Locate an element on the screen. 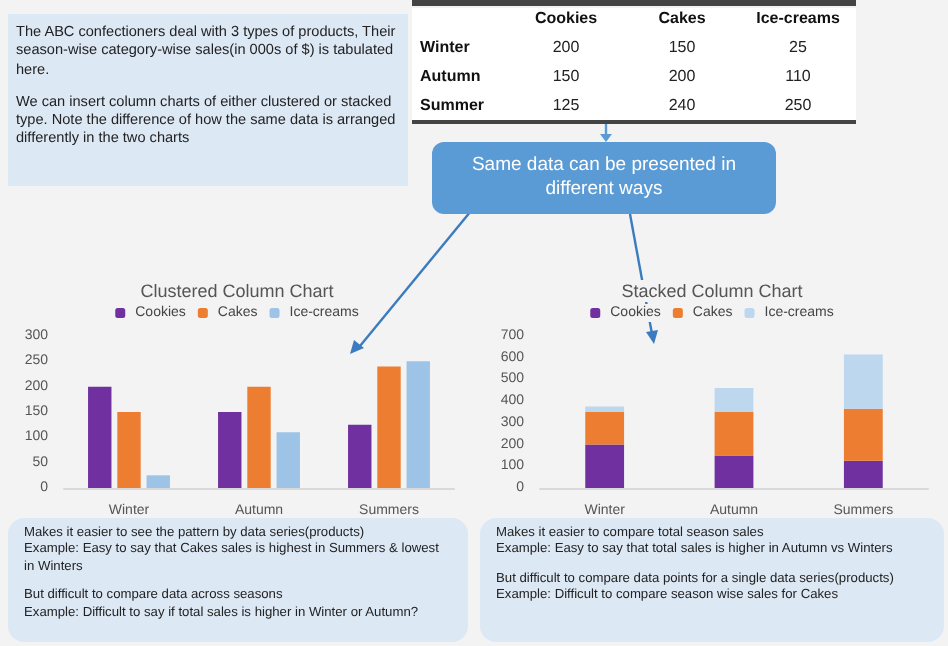  text: Same data can be presented in different ways is located at coordinates (604, 178).